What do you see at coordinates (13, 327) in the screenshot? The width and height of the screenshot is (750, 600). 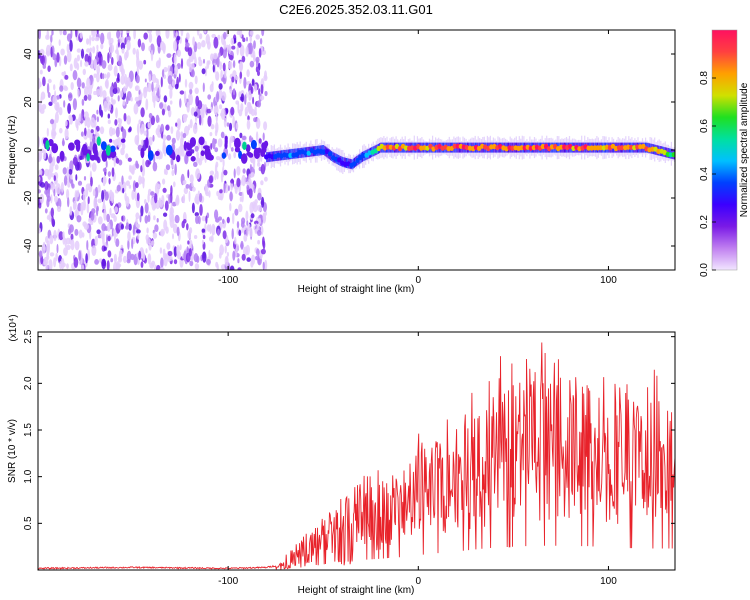 I see `snr-y-multiplier: (x10⁴)` at bounding box center [13, 327].